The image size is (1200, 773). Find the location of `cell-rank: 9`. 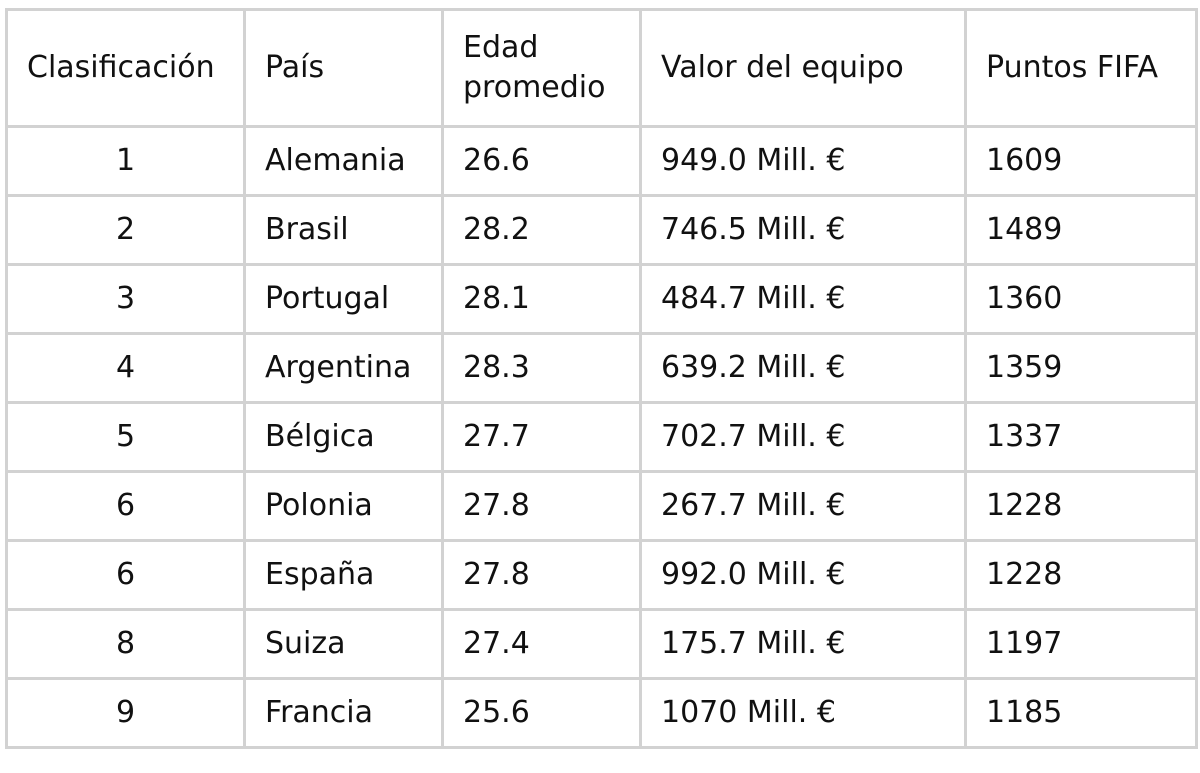

cell-rank: 9 is located at coordinates (125, 713).